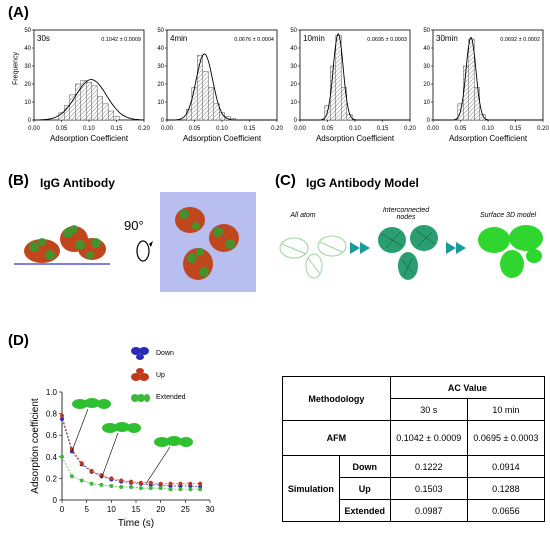 This screenshot has height=535, width=550. What do you see at coordinates (336, 438) in the screenshot?
I see `afm-label: AFM` at bounding box center [336, 438].